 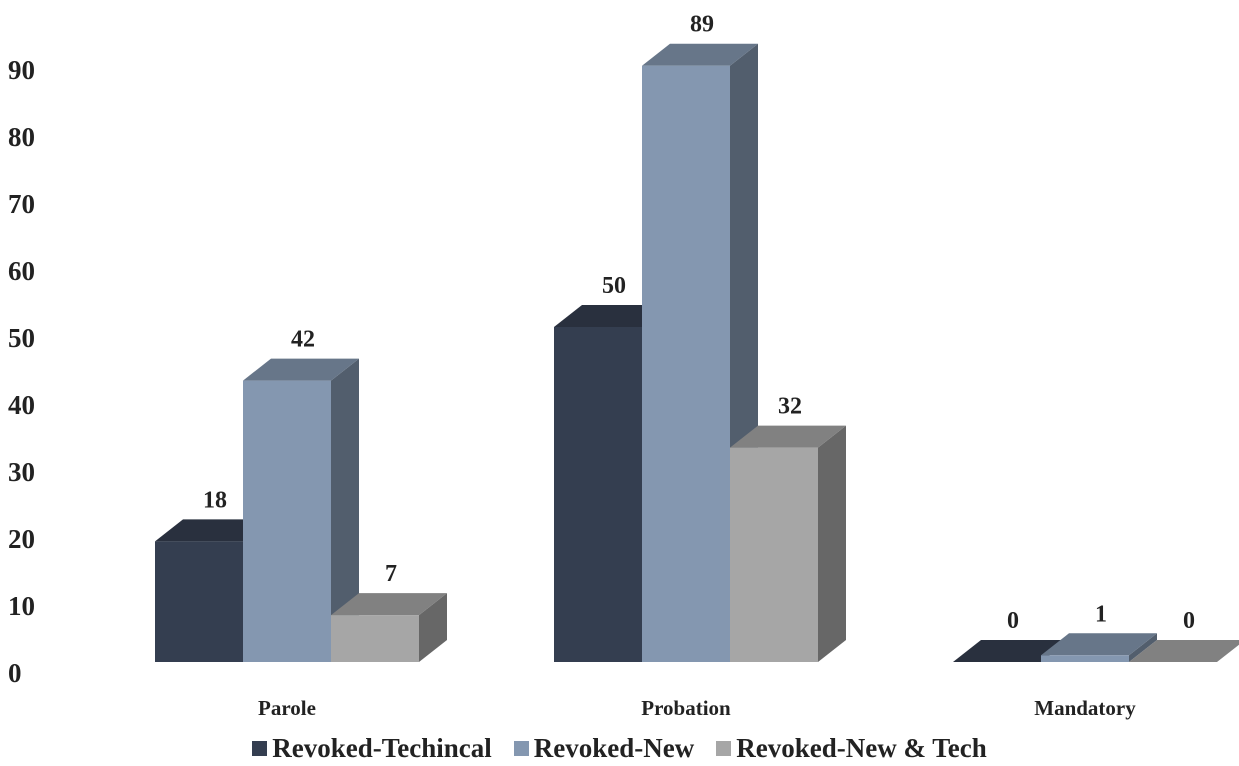 I want to click on data-label: 89, so click(x=702, y=25).